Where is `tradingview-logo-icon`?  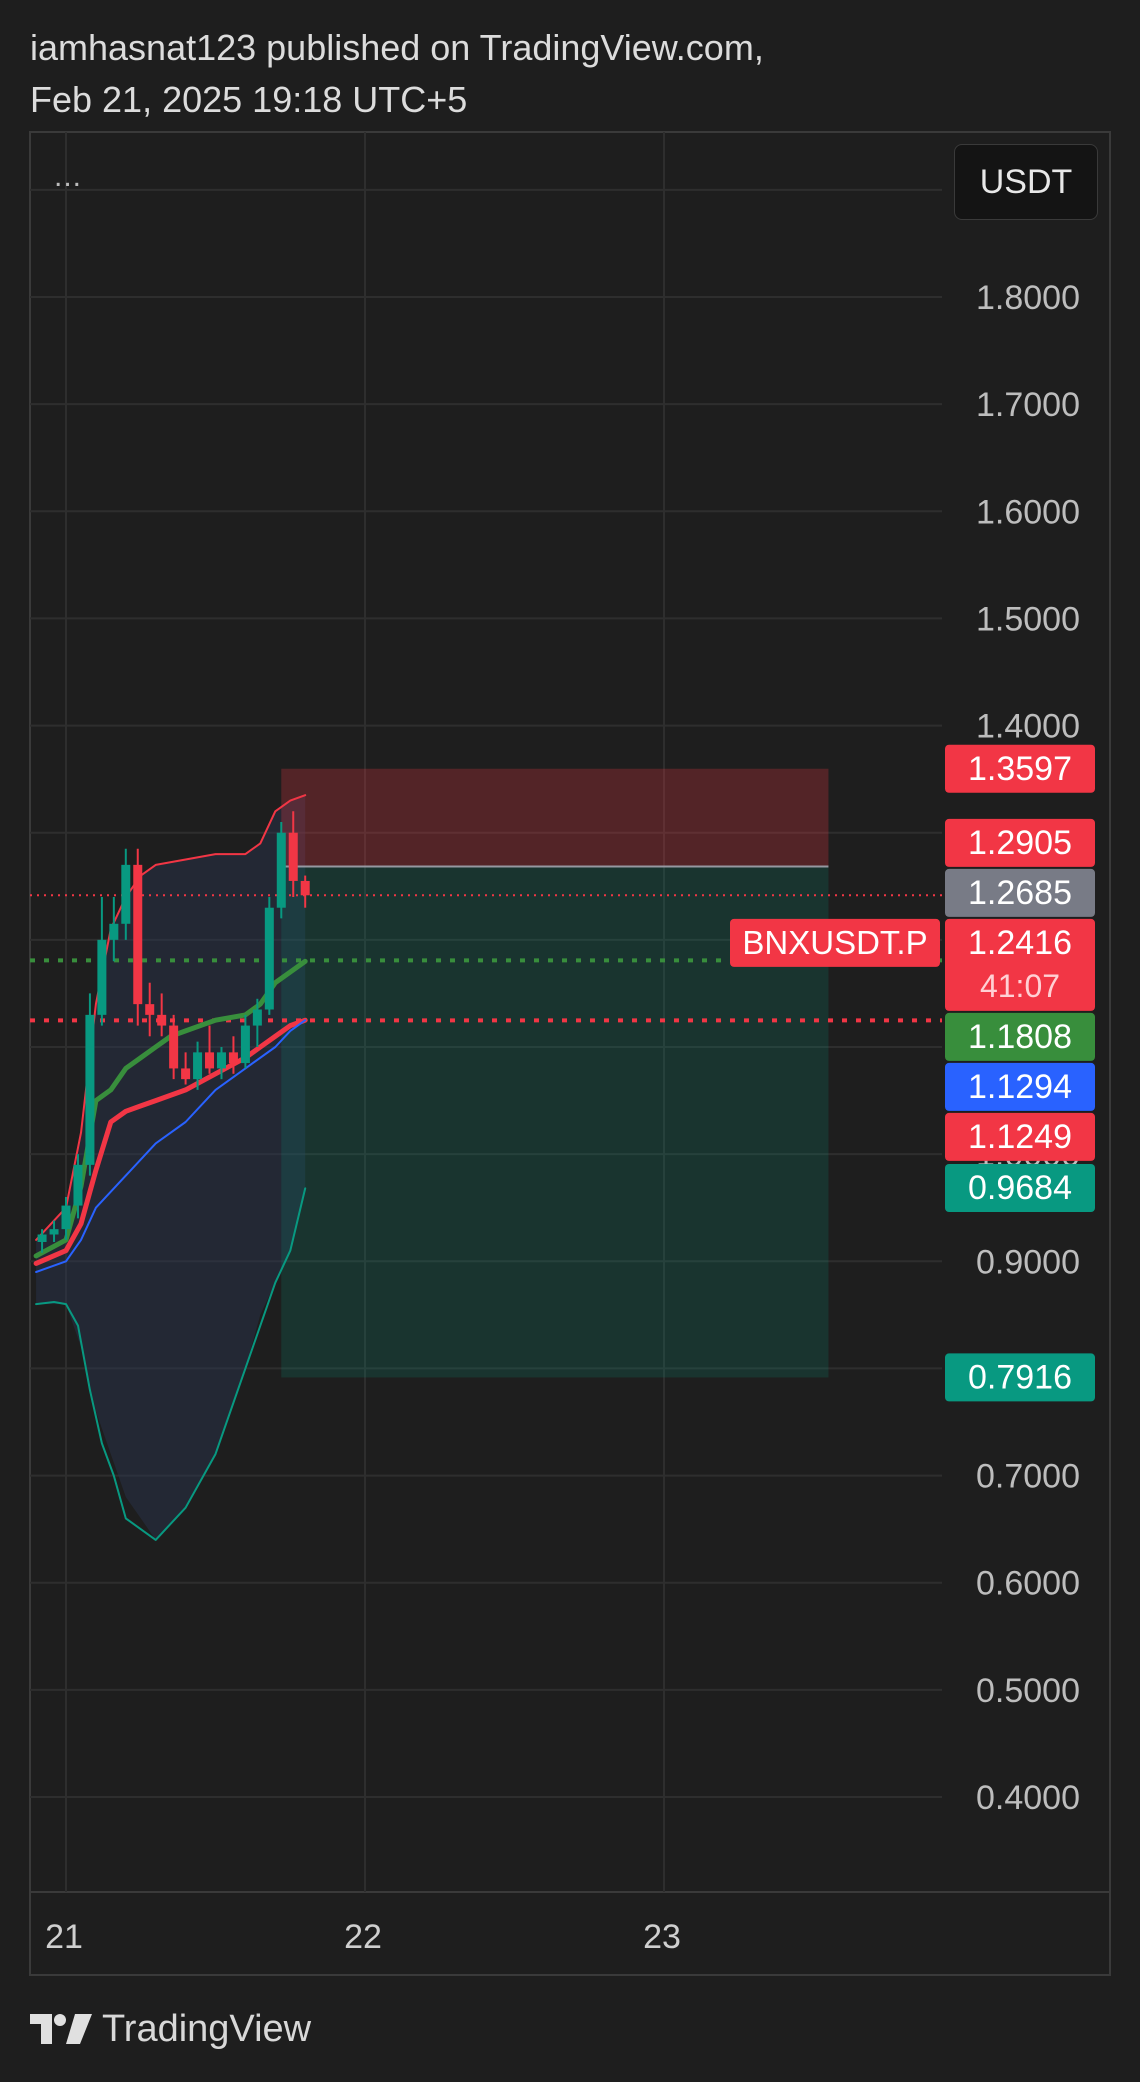
tradingview-logo-icon is located at coordinates (61, 2029).